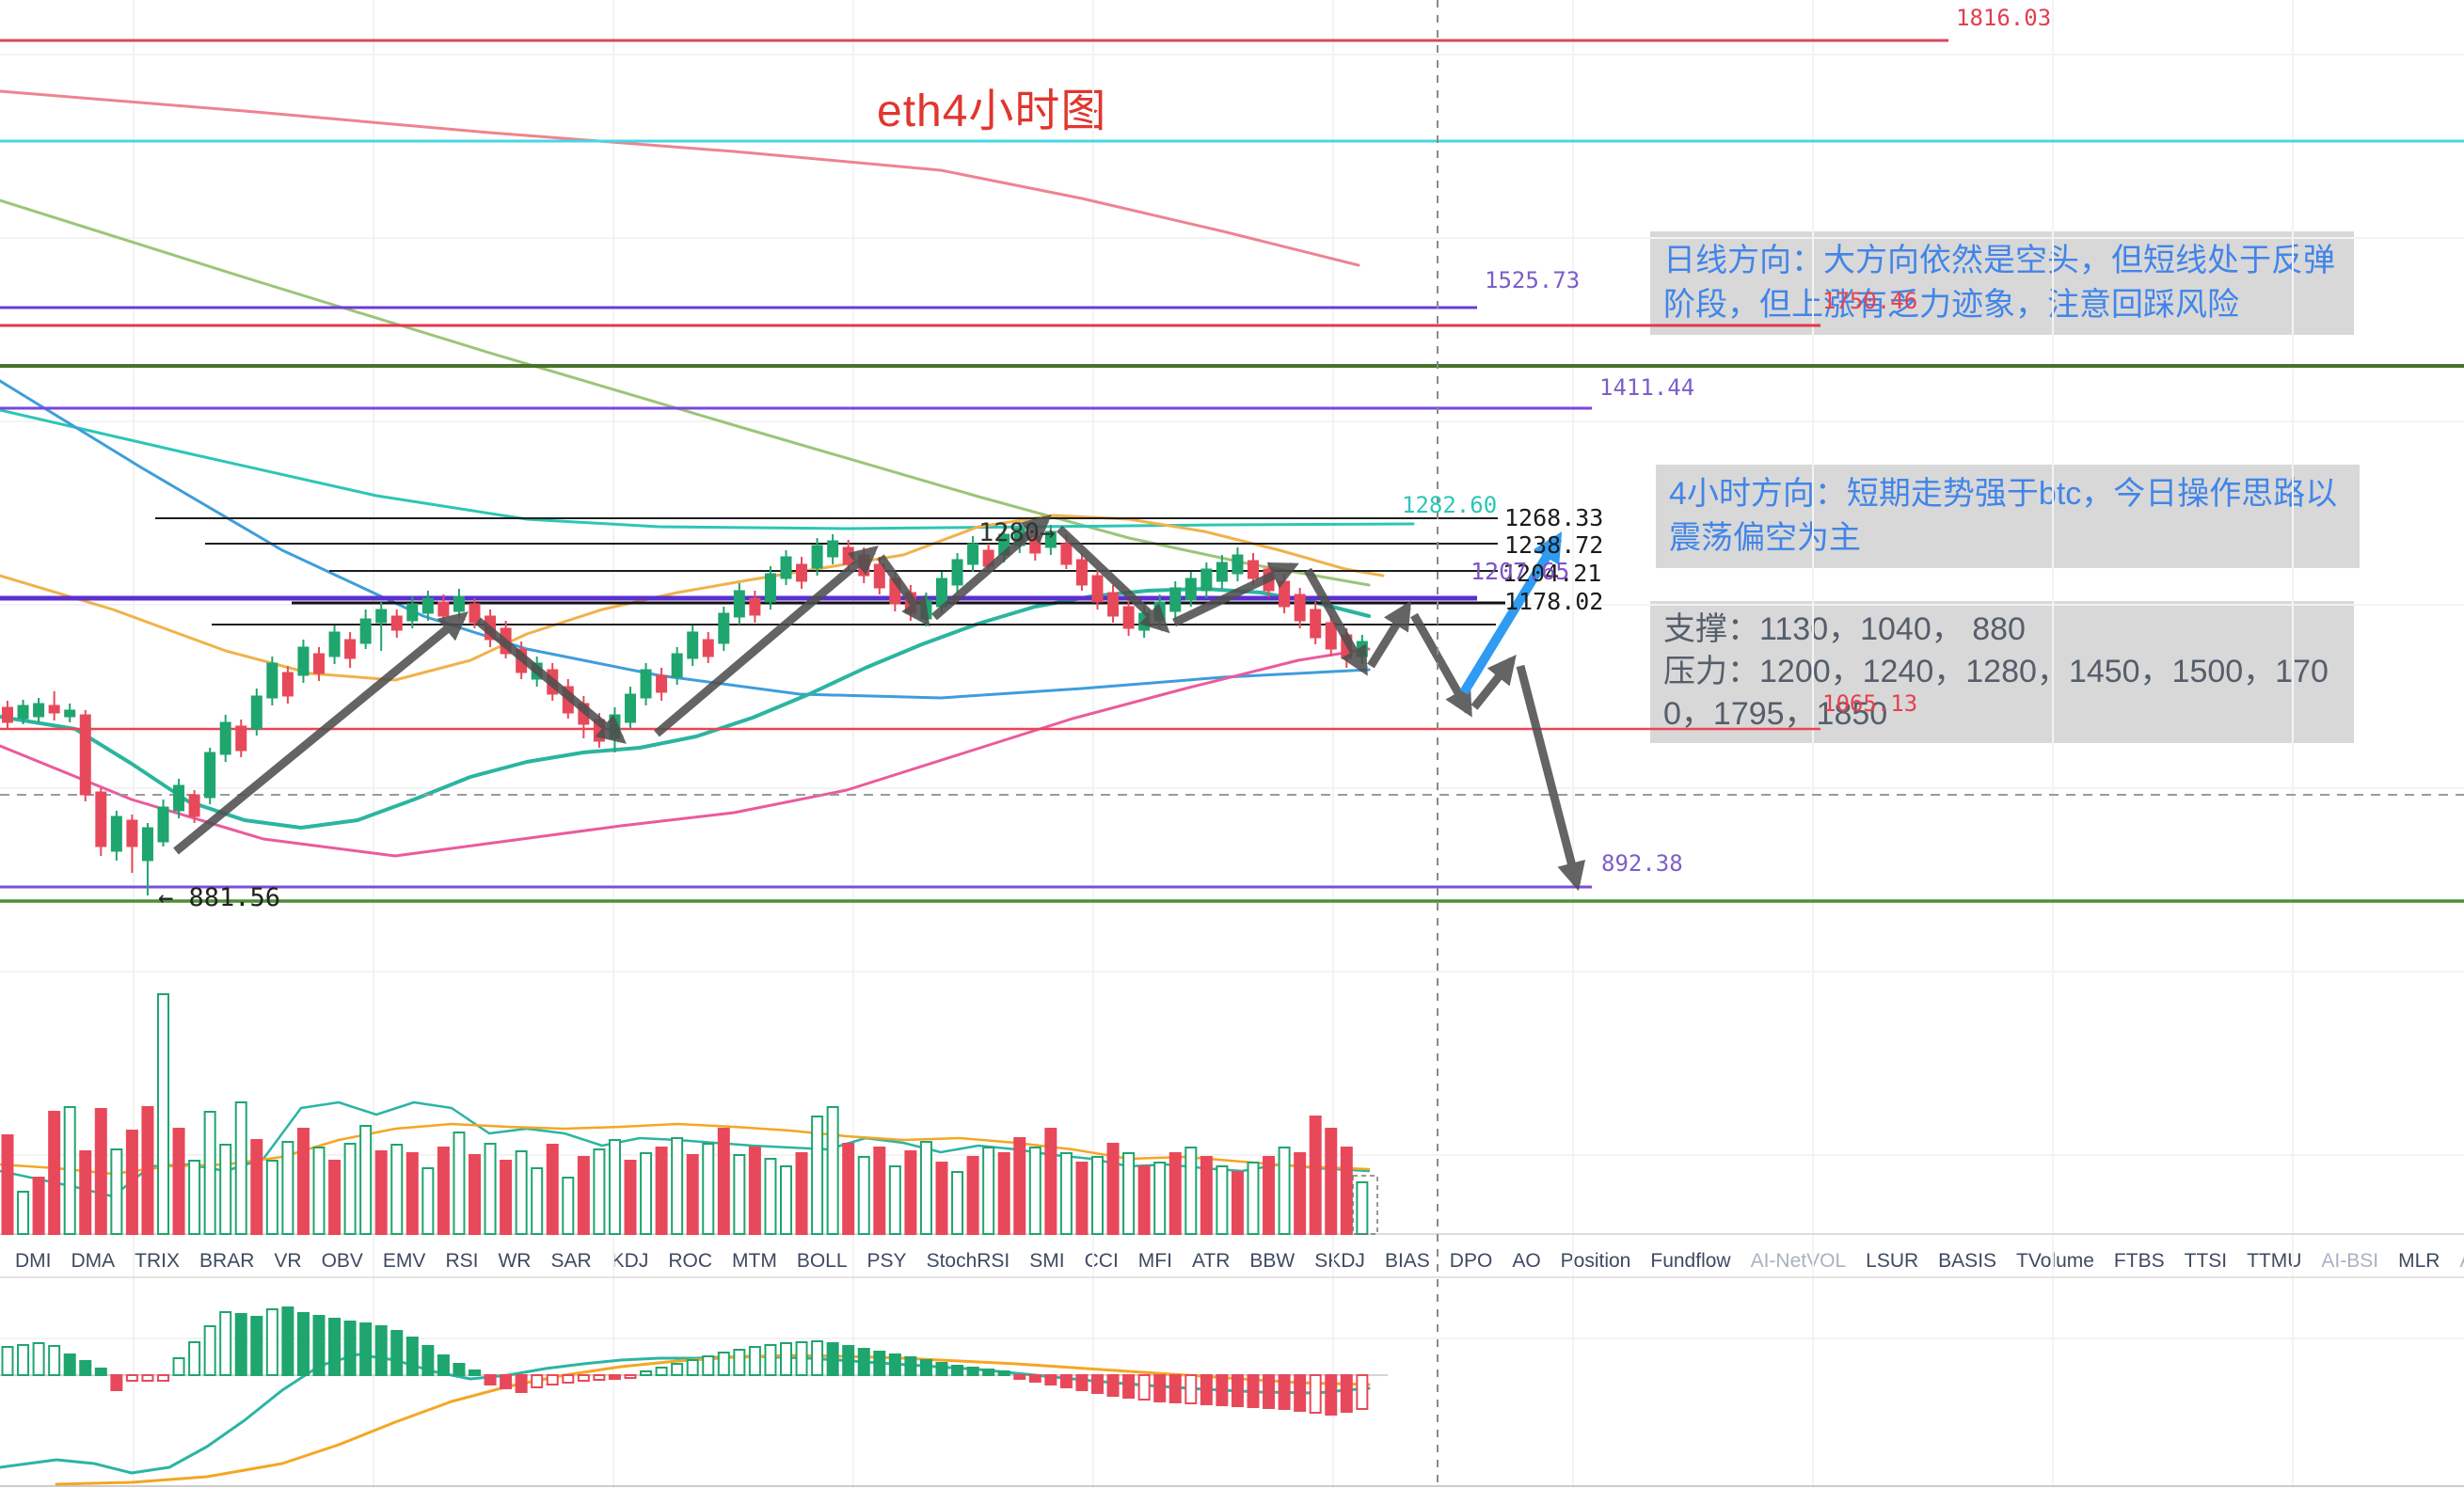  Describe the element at coordinates (288, 1261) in the screenshot. I see `tab-vr: VR` at that location.